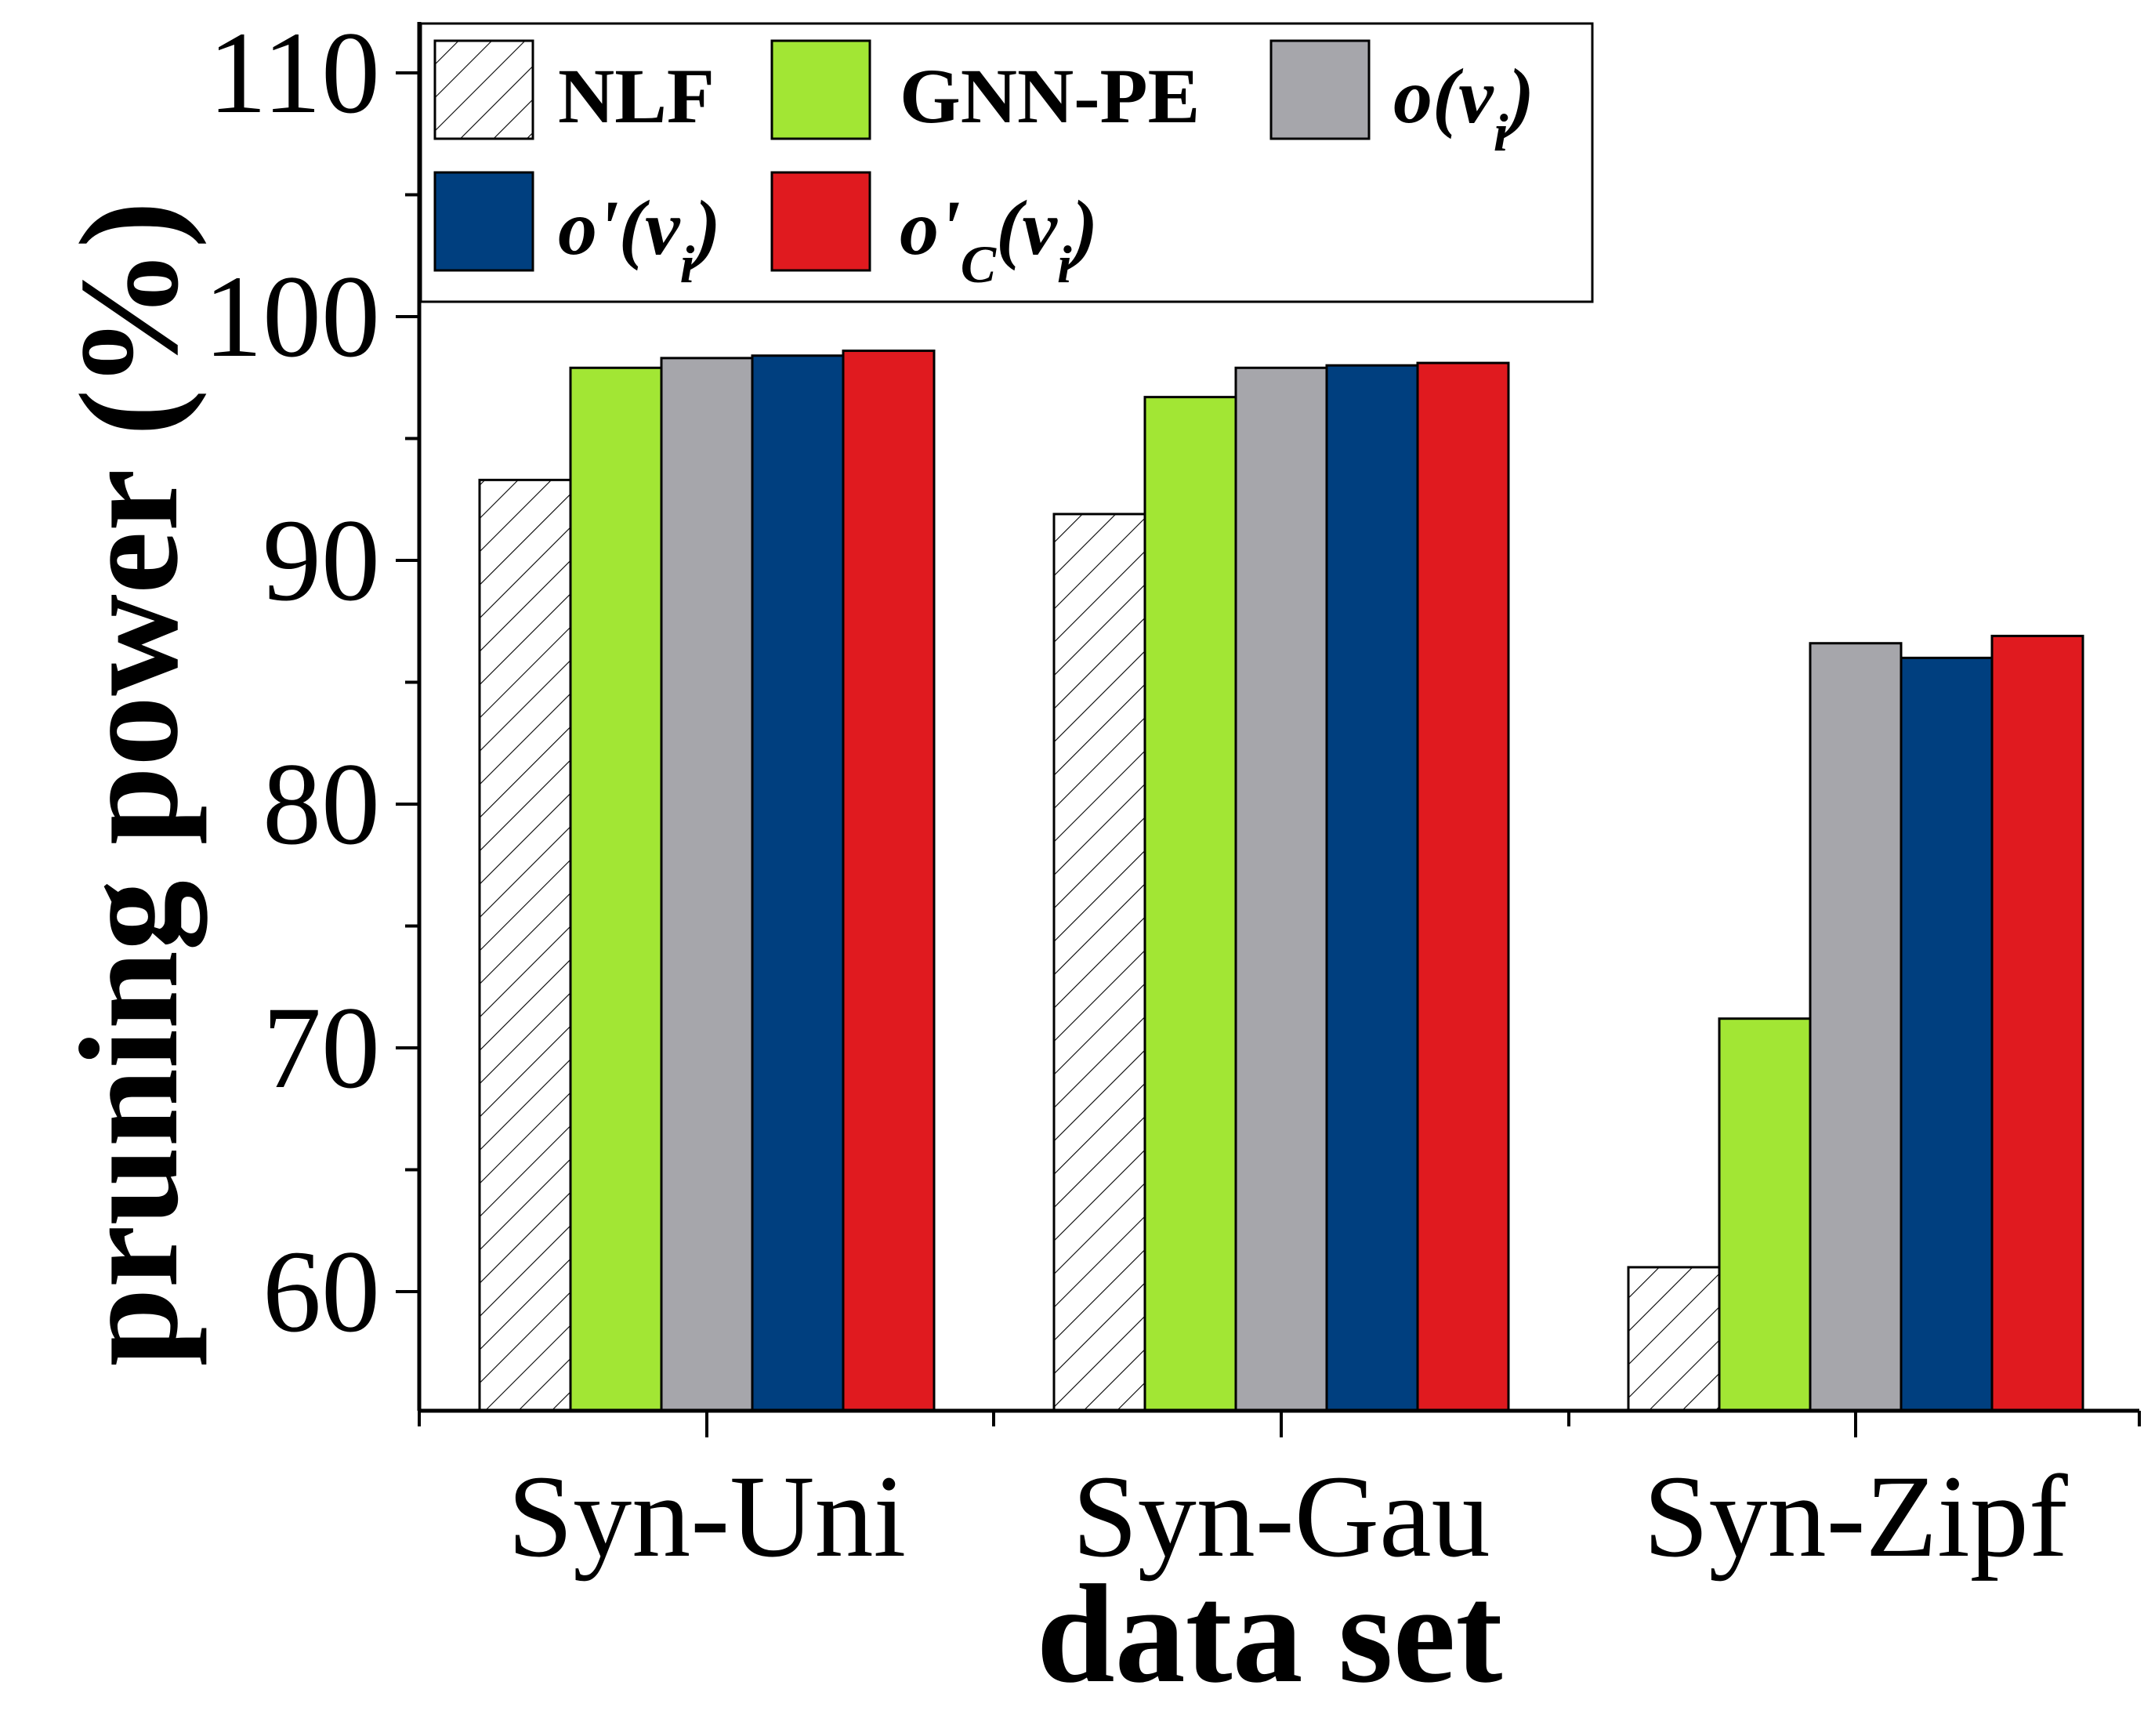 The image size is (2144, 1736). Describe the element at coordinates (889, 881) in the screenshot. I see `bar-ocvi-syn-uni` at that location.